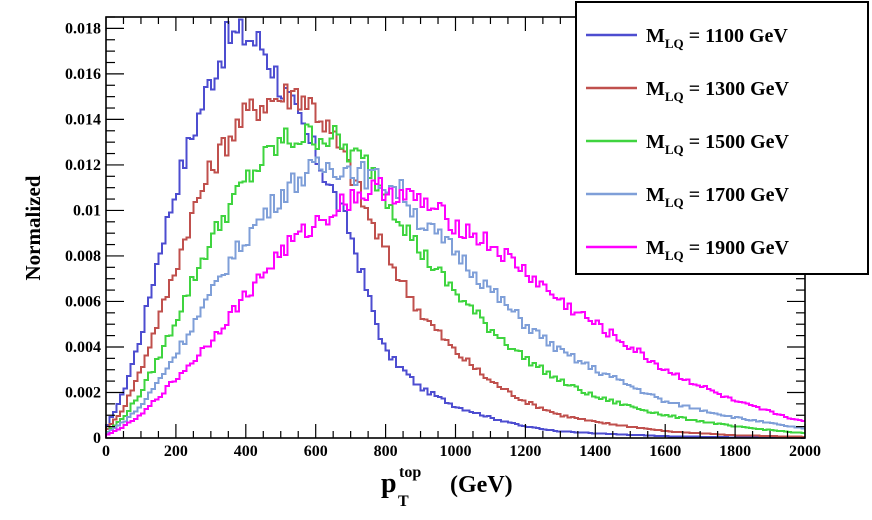 The height and width of the screenshot is (520, 872). I want to click on y-tick-label: 0.01, so click(87, 210).